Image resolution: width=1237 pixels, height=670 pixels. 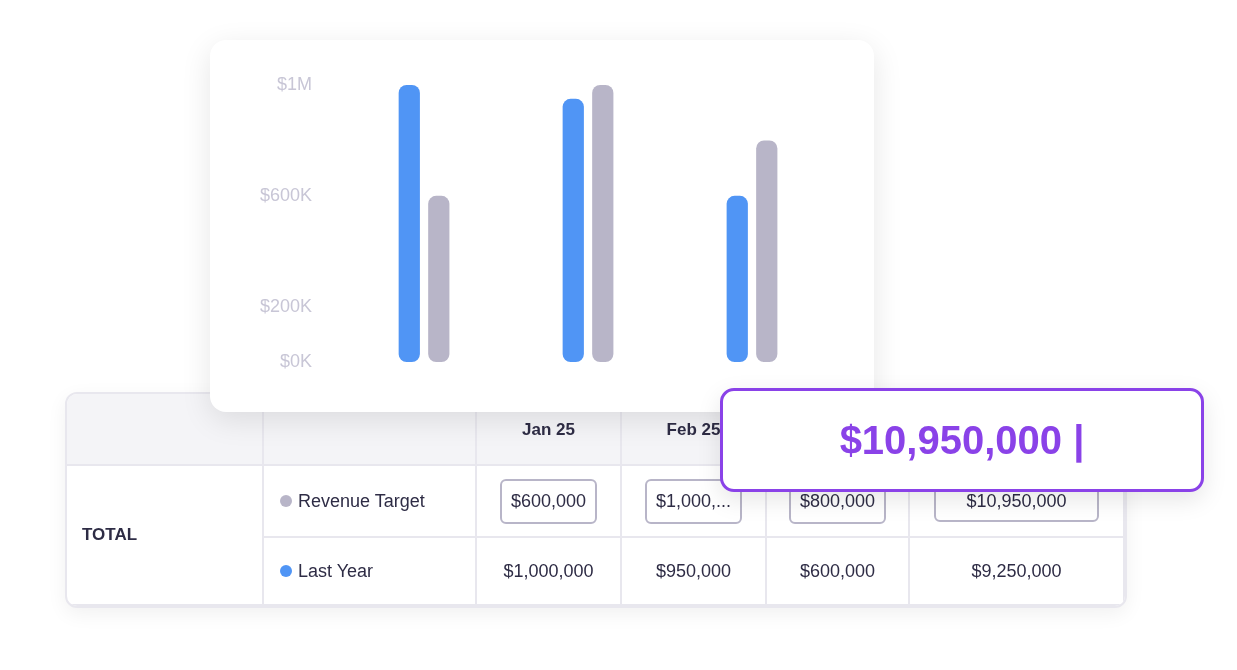 I want to click on y-tick-label: $200K, so click(x=286, y=305).